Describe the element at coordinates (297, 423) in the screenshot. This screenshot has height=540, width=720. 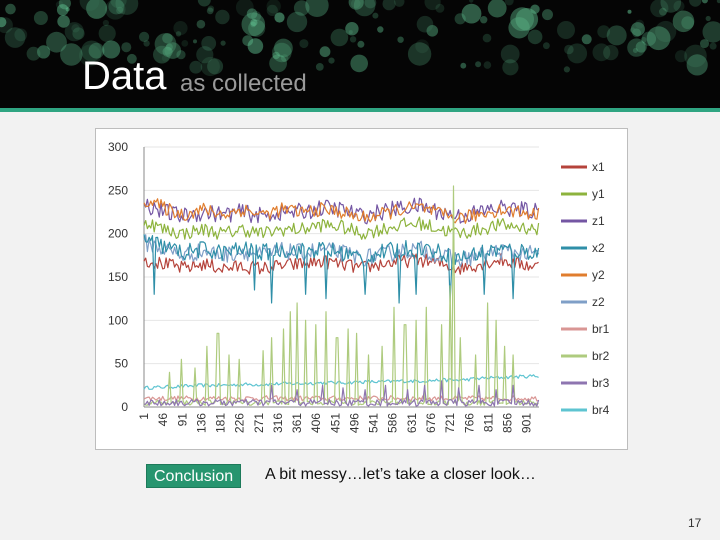
I see `x-tick-label: 361` at that location.